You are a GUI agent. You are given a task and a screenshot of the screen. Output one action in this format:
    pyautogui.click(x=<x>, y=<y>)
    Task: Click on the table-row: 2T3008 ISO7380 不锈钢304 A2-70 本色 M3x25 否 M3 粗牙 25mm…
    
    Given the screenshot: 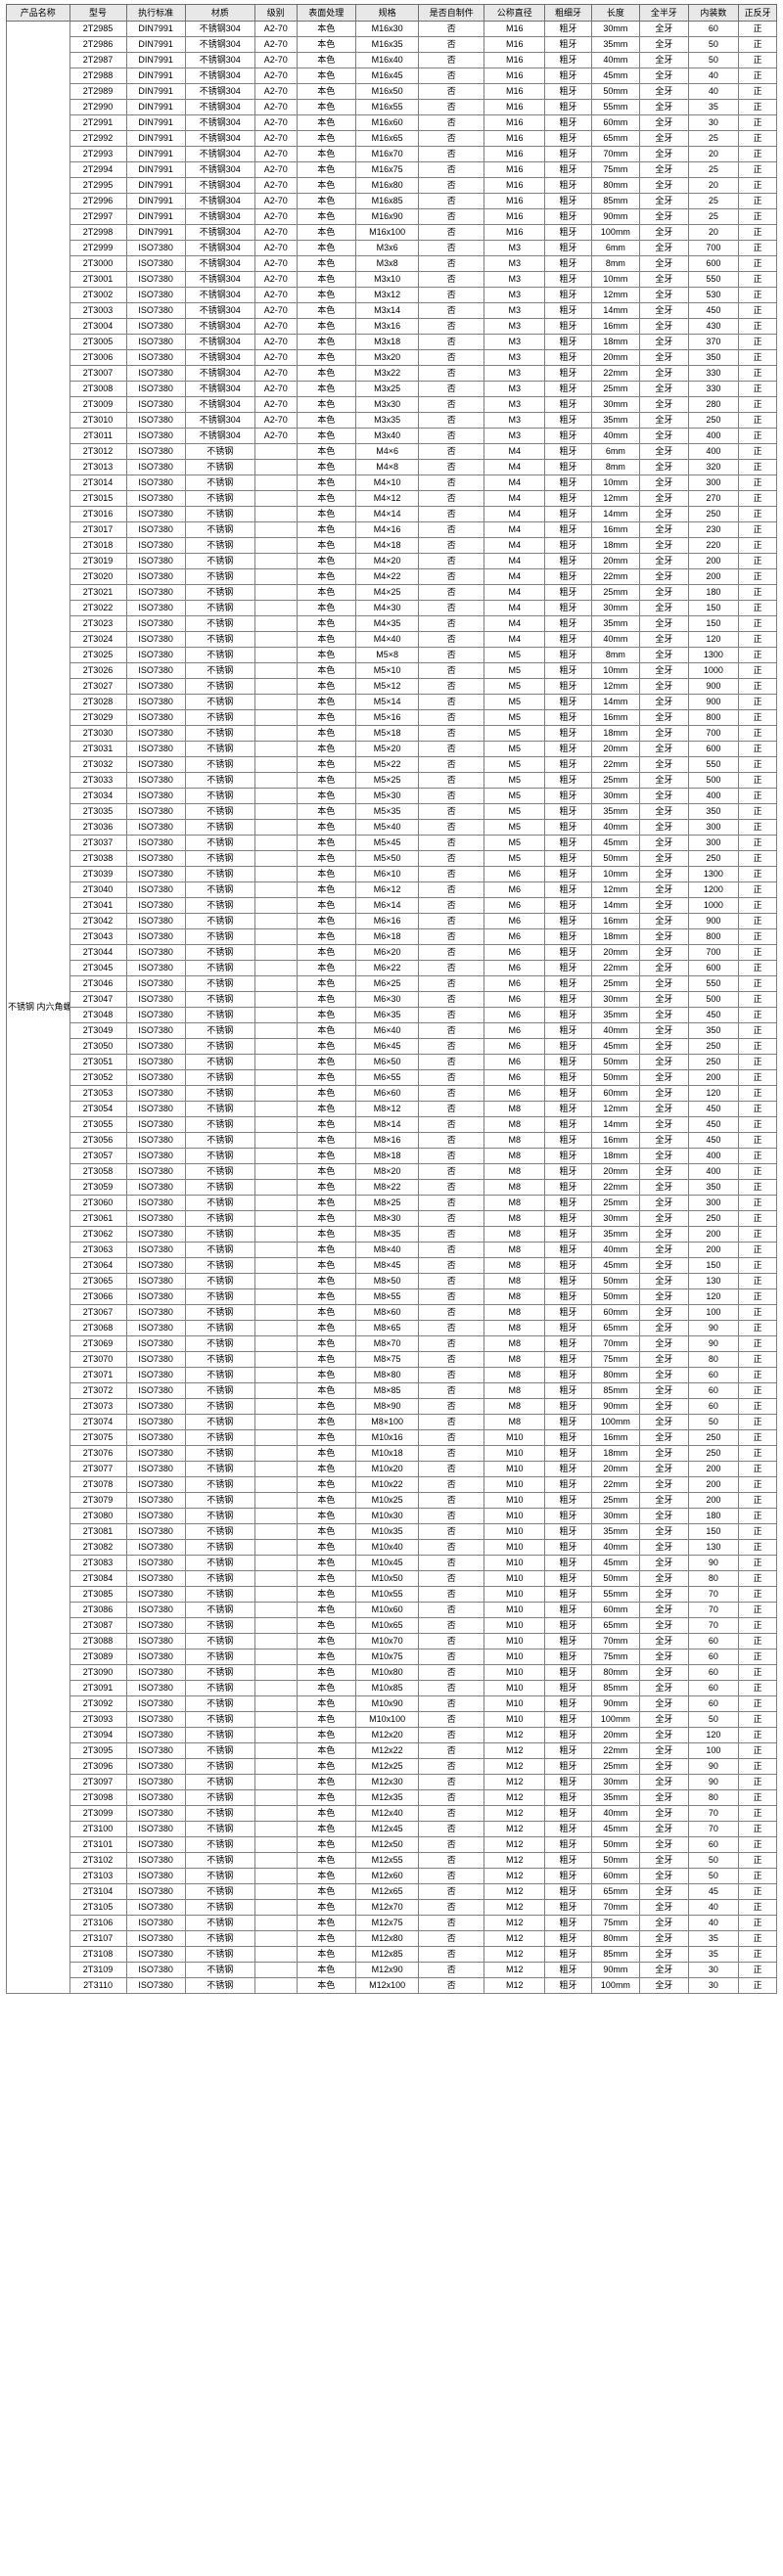 What is the action you would take?
    pyautogui.click(x=392, y=389)
    